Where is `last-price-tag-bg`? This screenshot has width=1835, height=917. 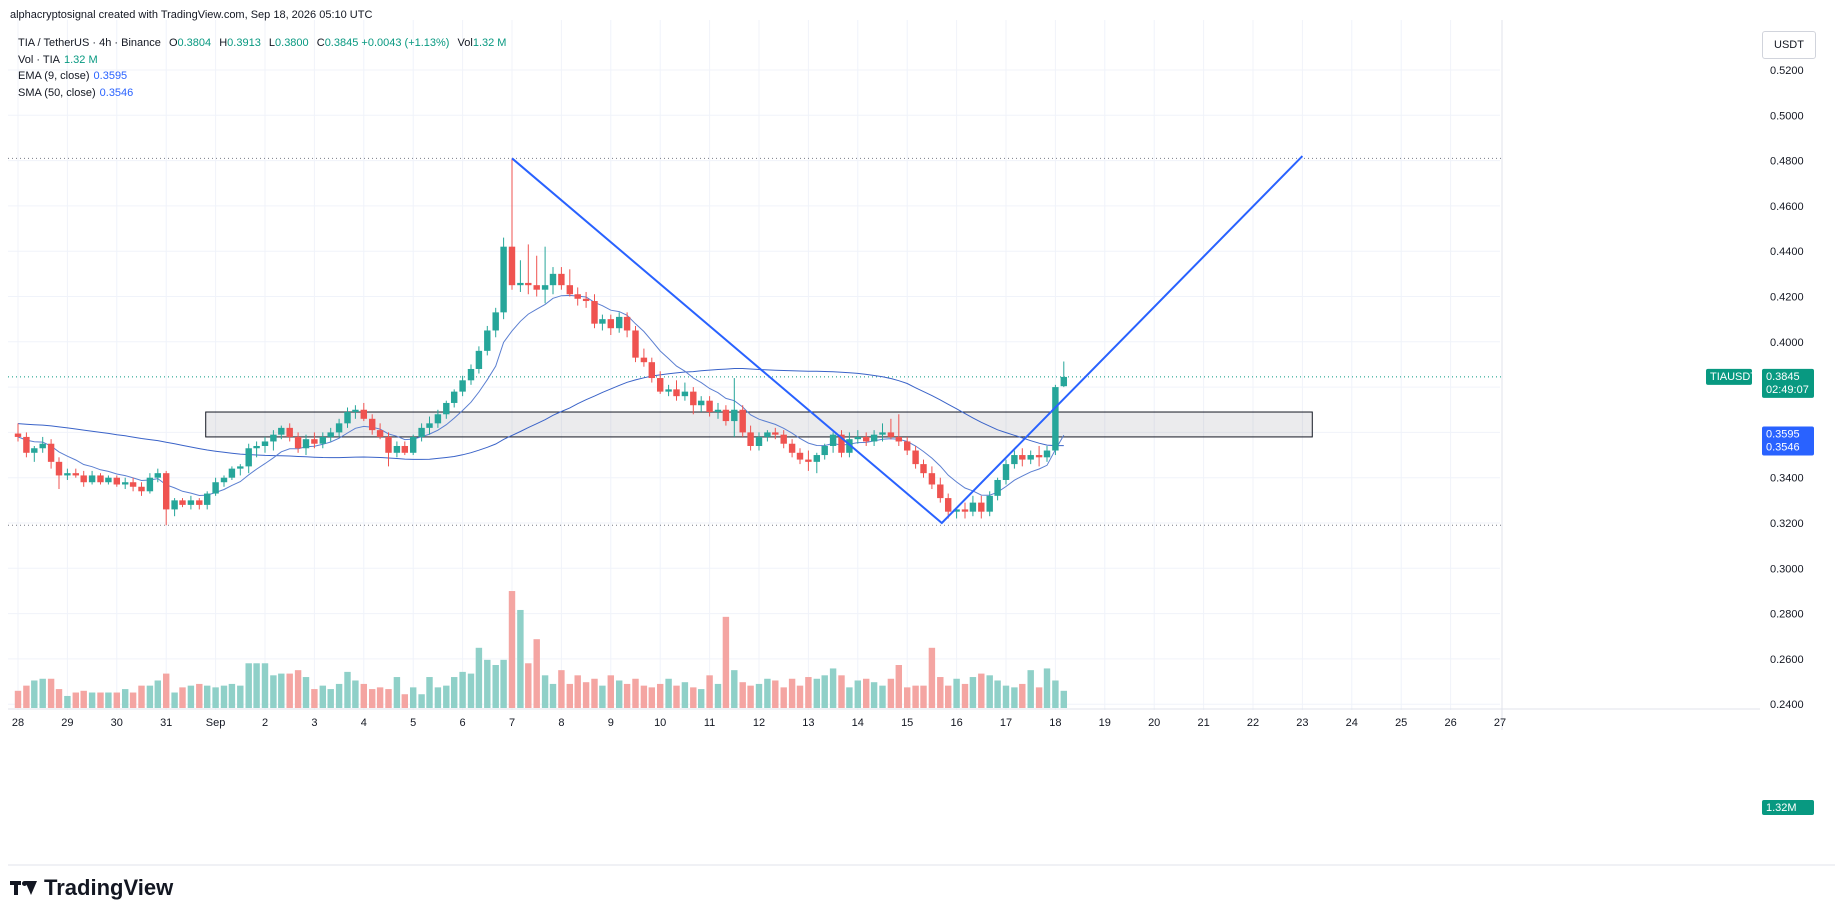
last-price-tag-bg is located at coordinates (1788, 383).